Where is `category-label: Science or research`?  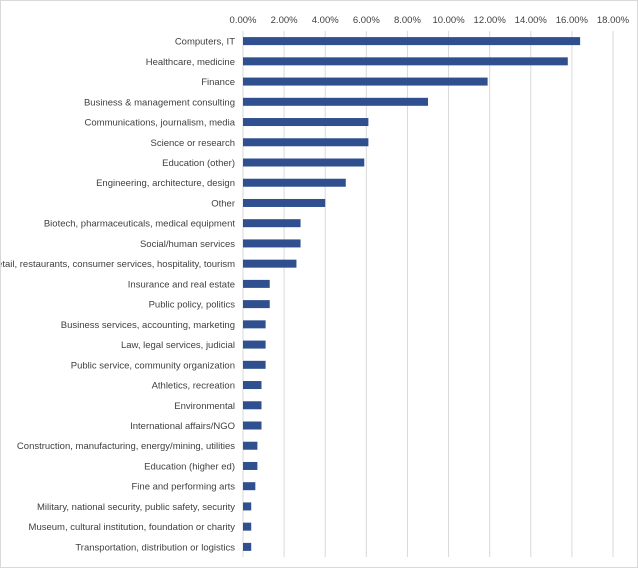
category-label: Science or research is located at coordinates (193, 143).